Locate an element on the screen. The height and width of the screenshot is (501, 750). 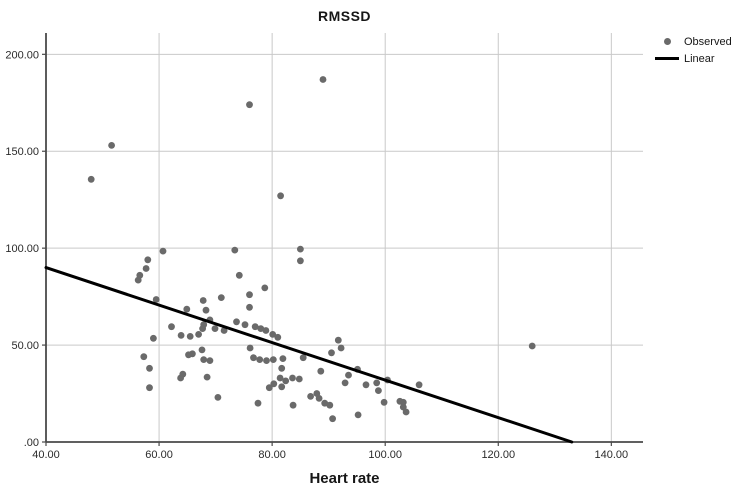
x-axis-title: Heart rate is located at coordinates (344, 478).